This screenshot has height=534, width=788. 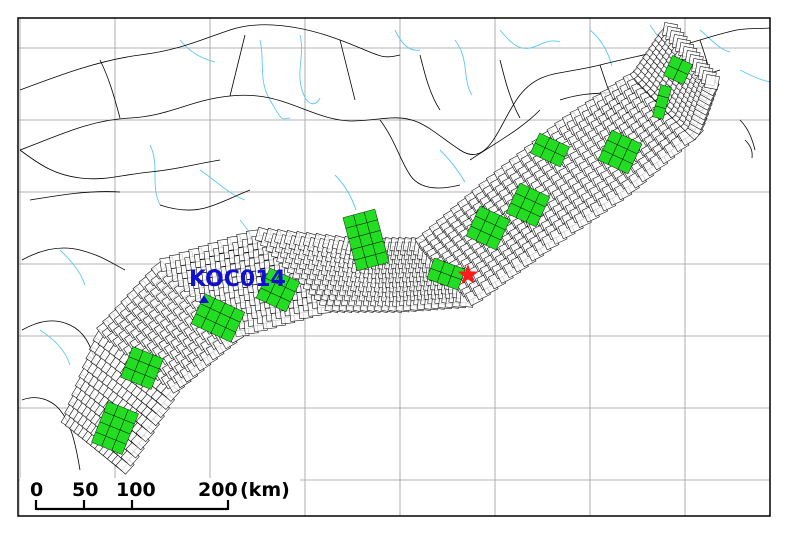 What do you see at coordinates (237, 279) in the screenshot?
I see `station-label: KOC014` at bounding box center [237, 279].